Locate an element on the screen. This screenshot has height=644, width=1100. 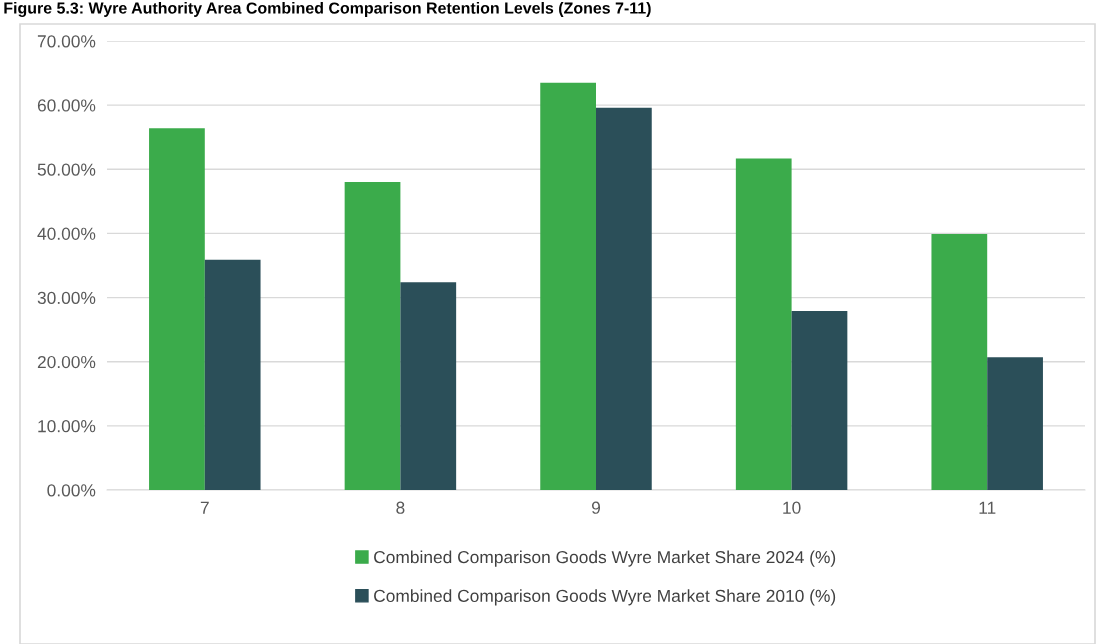
x-tick-label: 11 is located at coordinates (987, 507).